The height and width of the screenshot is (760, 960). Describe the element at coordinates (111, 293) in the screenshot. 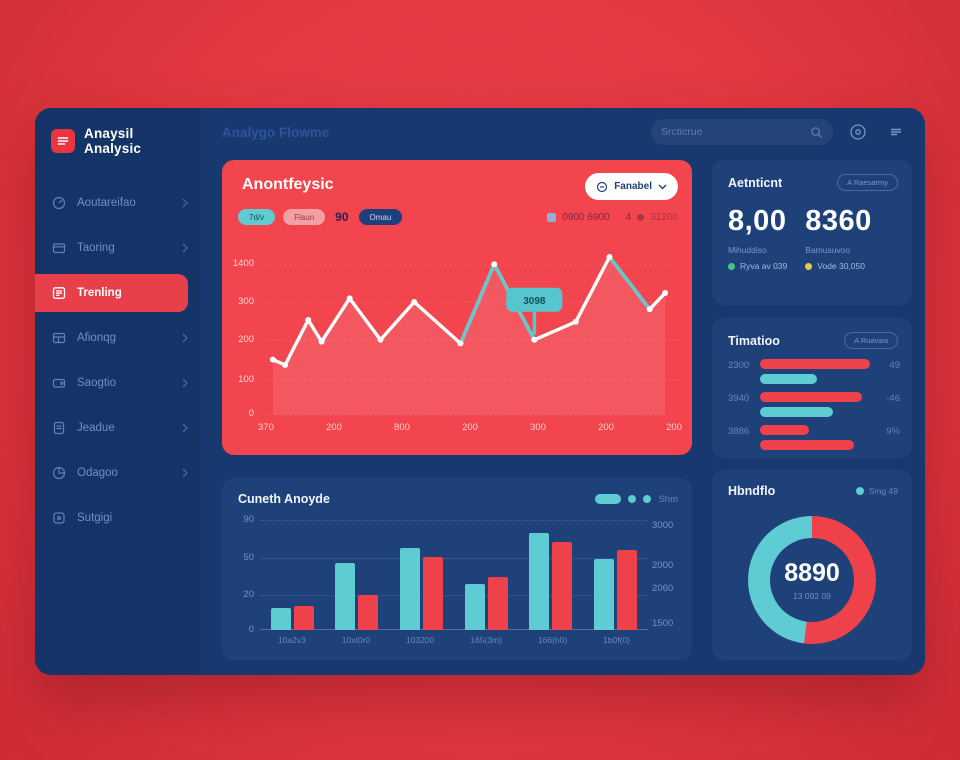

I see `sidebar-item-trending-active: Trenling` at that location.